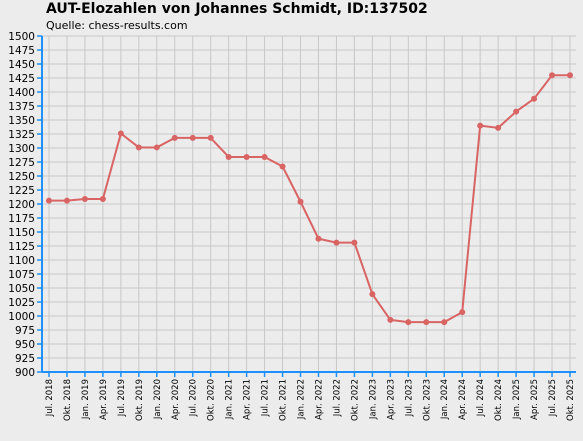 This screenshot has height=441, width=583. I want to click on y-tick-label: 1500, so click(21, 37).